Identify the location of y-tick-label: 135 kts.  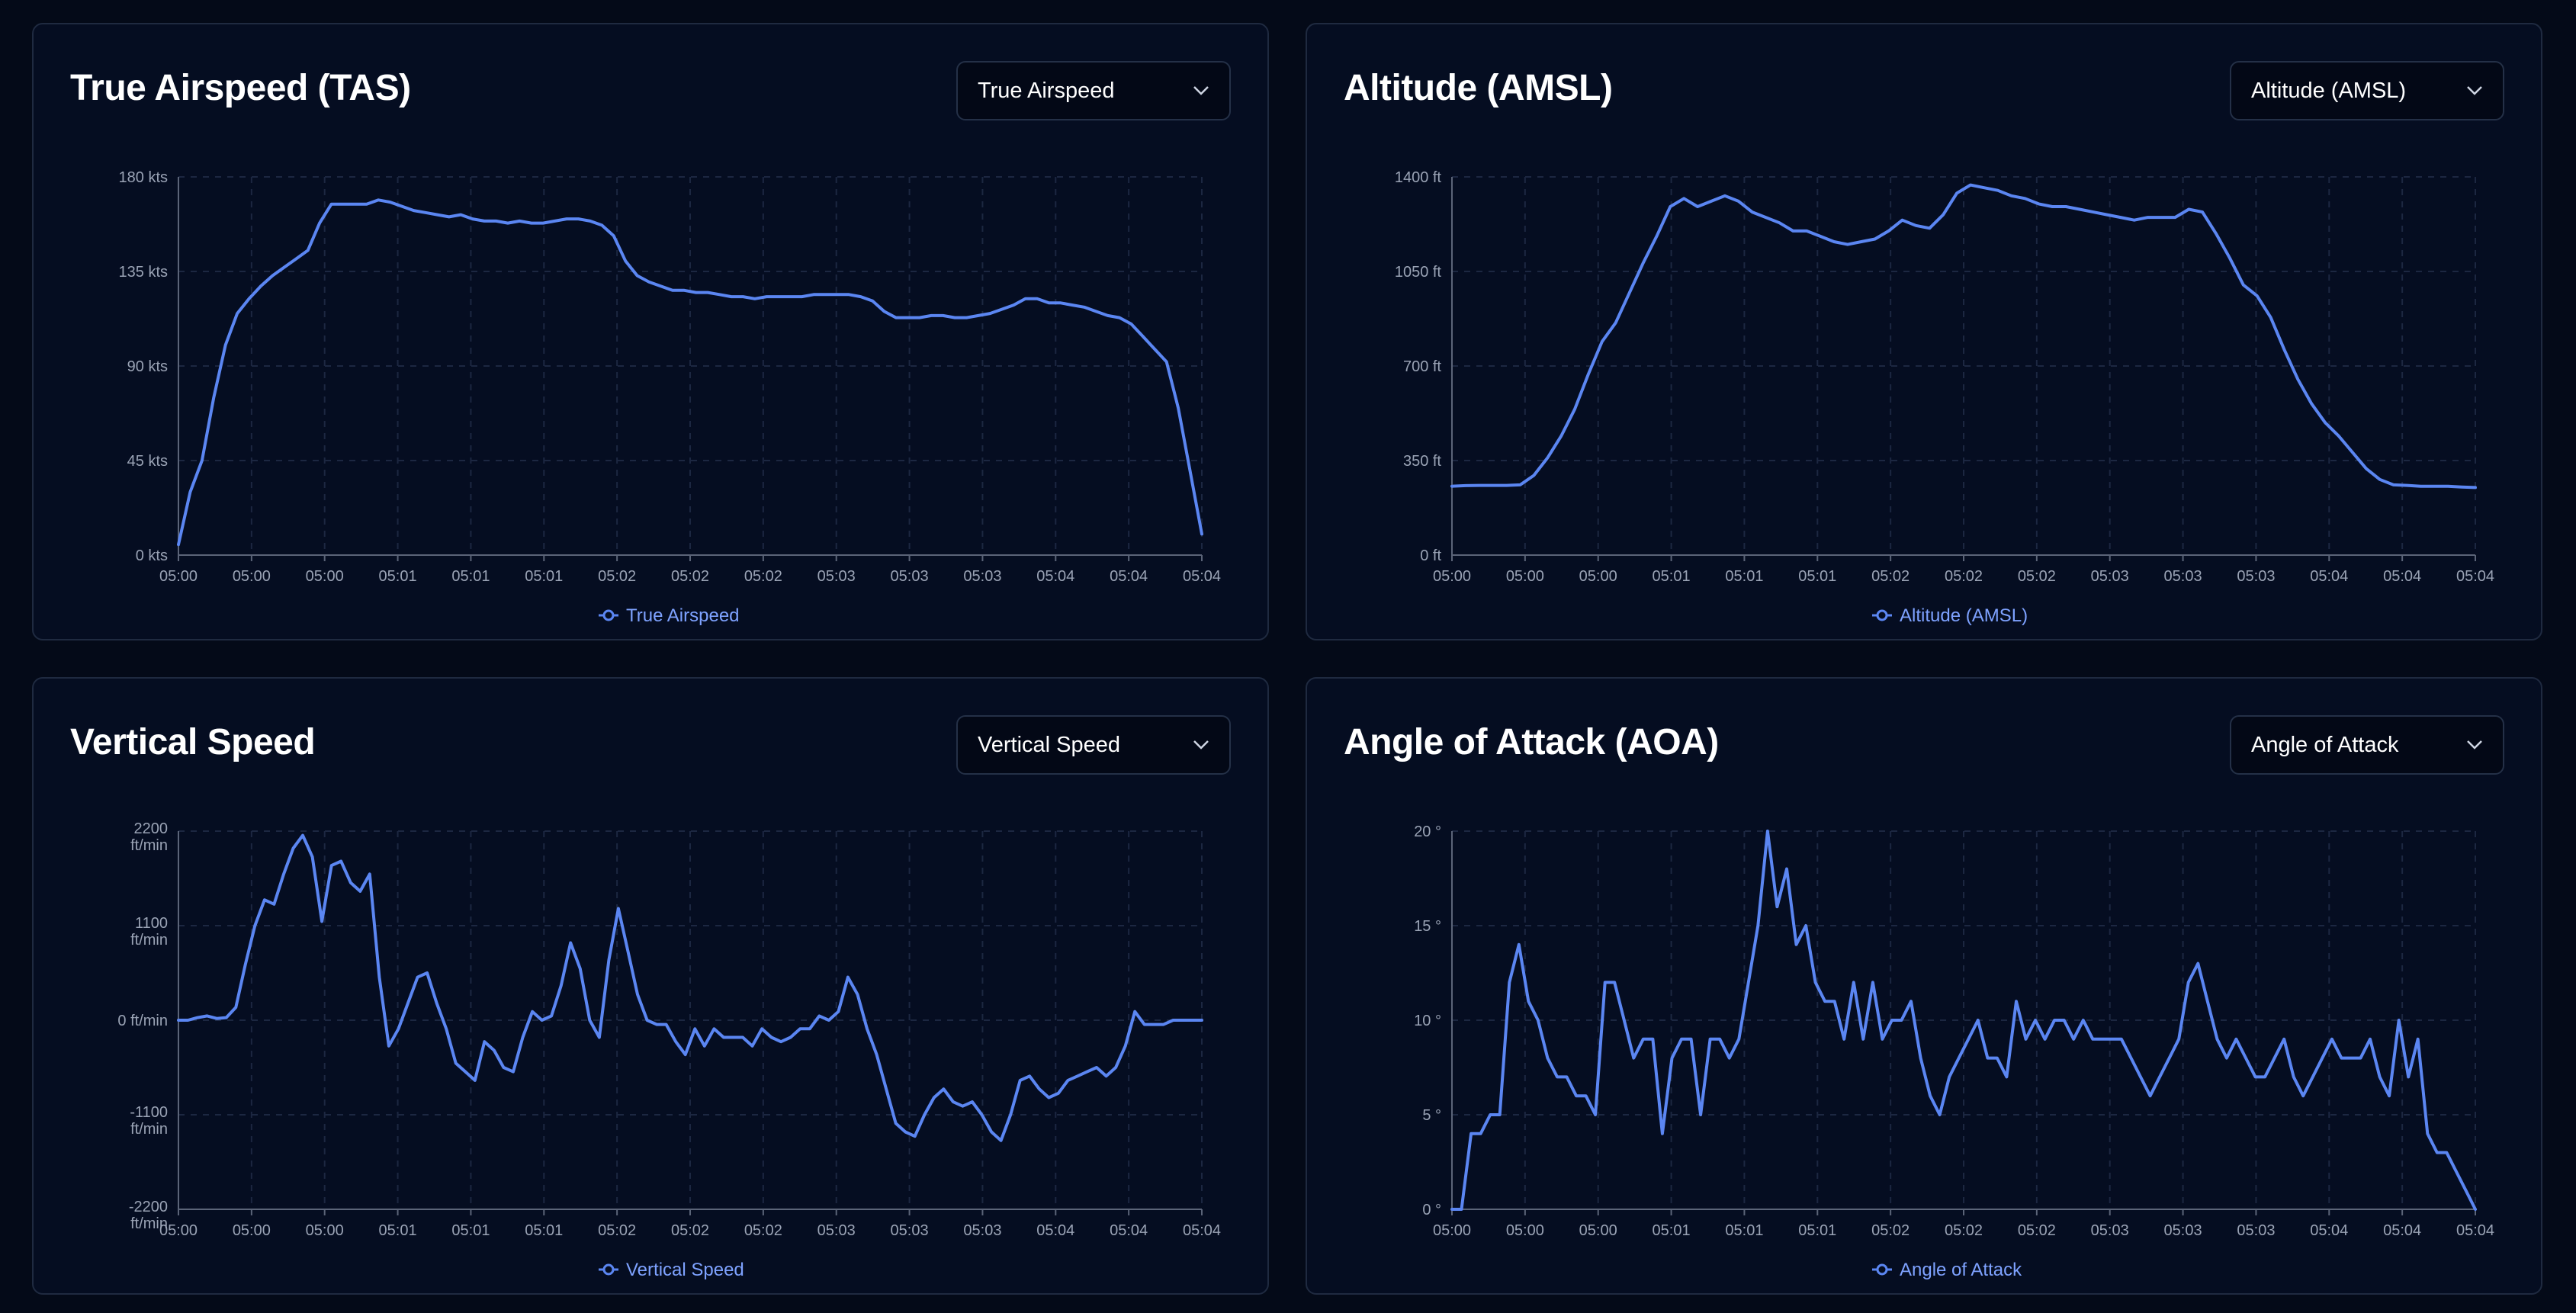
(143, 272).